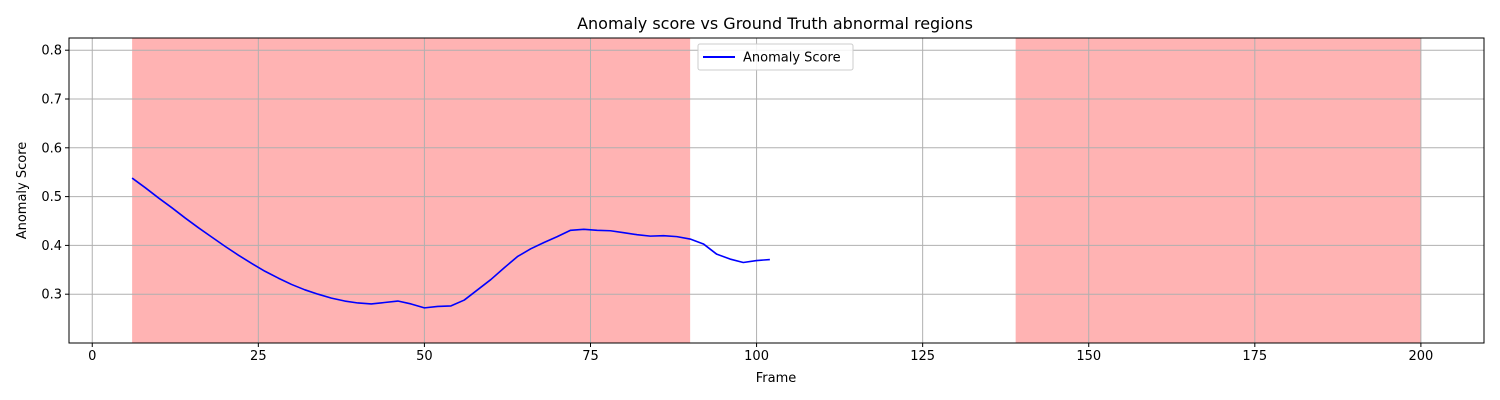  What do you see at coordinates (92, 356) in the screenshot?
I see `x-tick-label-0: 0` at bounding box center [92, 356].